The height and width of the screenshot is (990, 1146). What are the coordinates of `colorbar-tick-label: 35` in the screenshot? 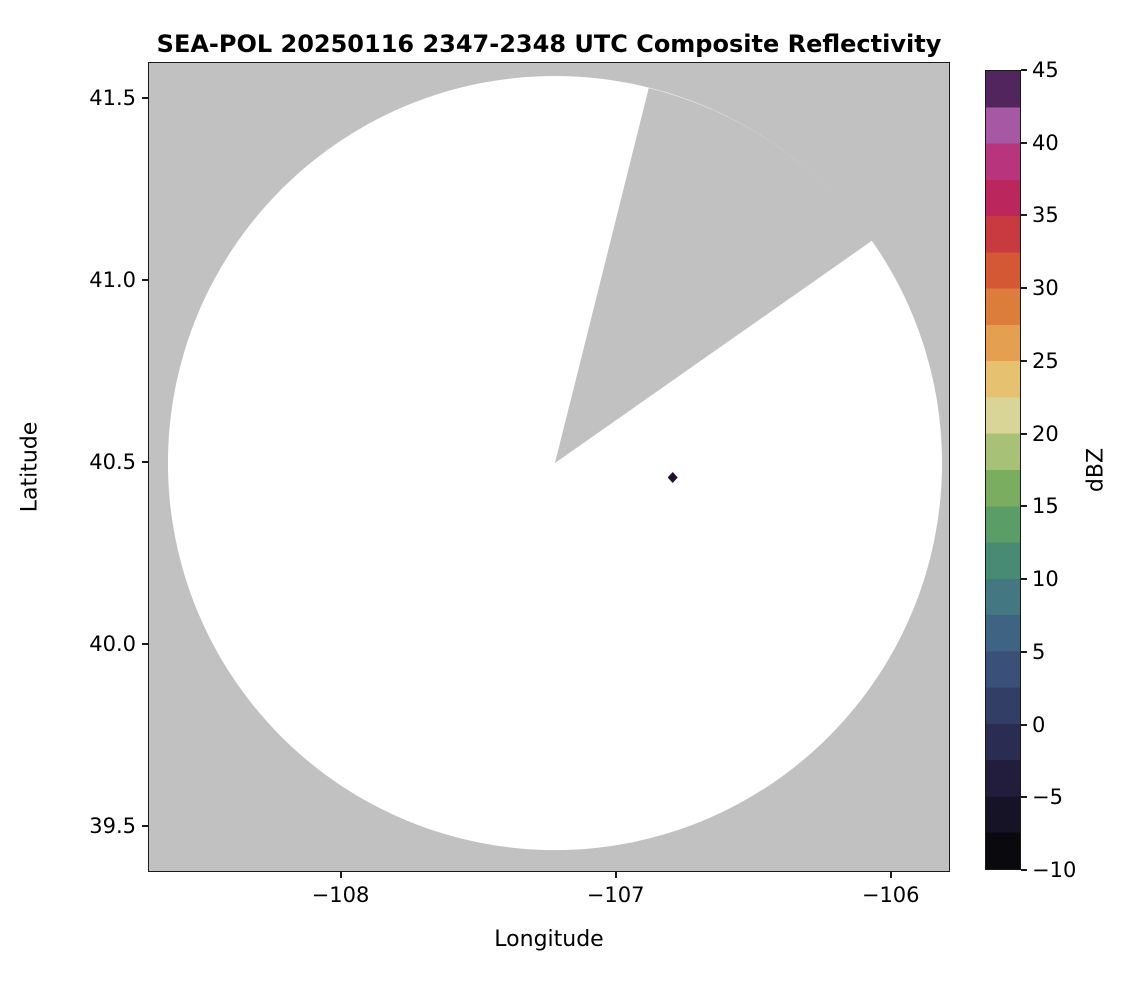 It's located at (1045, 215).